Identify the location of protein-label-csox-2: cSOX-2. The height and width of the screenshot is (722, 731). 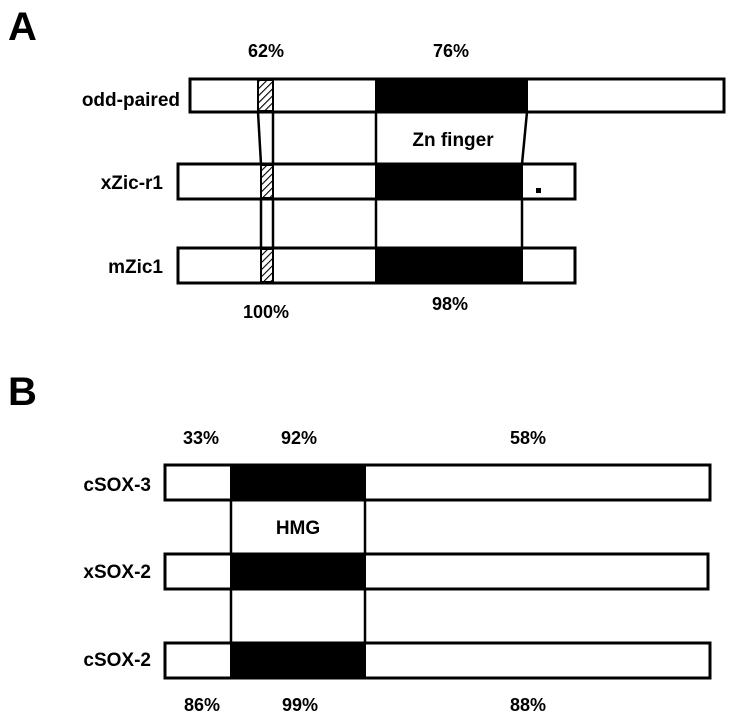
(117, 660).